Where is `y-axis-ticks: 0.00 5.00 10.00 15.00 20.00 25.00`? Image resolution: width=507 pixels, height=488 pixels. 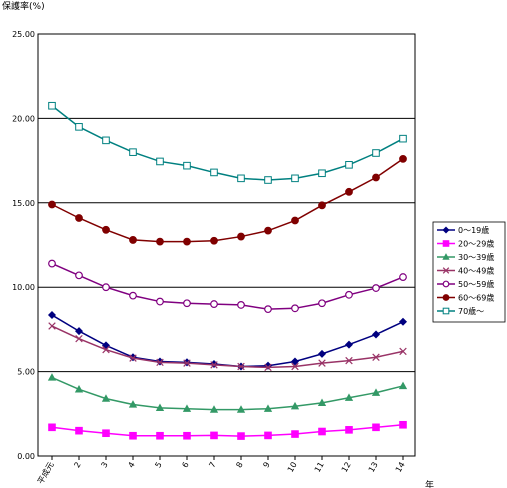 y-axis-ticks: 0.00 5.00 10.00 15.00 20.00 25.00 is located at coordinates (23, 245).